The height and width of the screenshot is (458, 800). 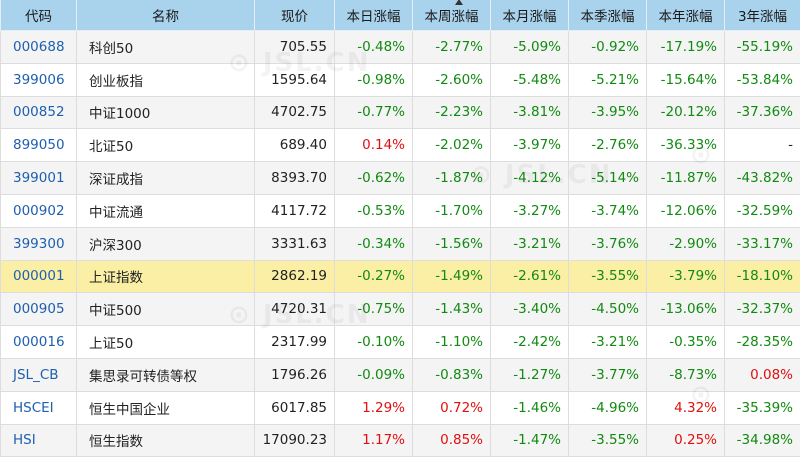 I want to click on year-change: -17.19%, so click(x=685, y=47).